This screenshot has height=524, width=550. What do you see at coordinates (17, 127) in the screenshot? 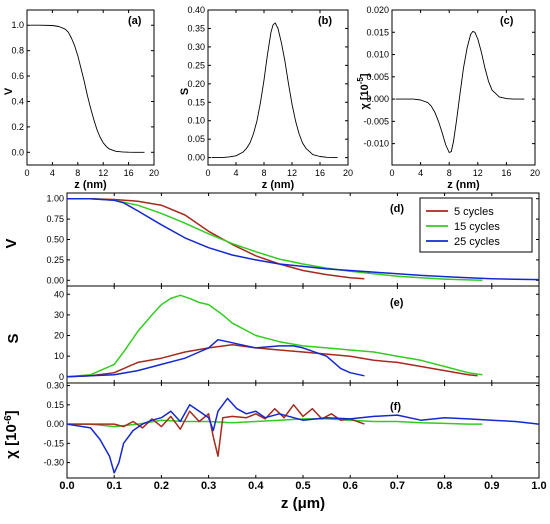
I see `y-tick-label: 0.2` at bounding box center [17, 127].